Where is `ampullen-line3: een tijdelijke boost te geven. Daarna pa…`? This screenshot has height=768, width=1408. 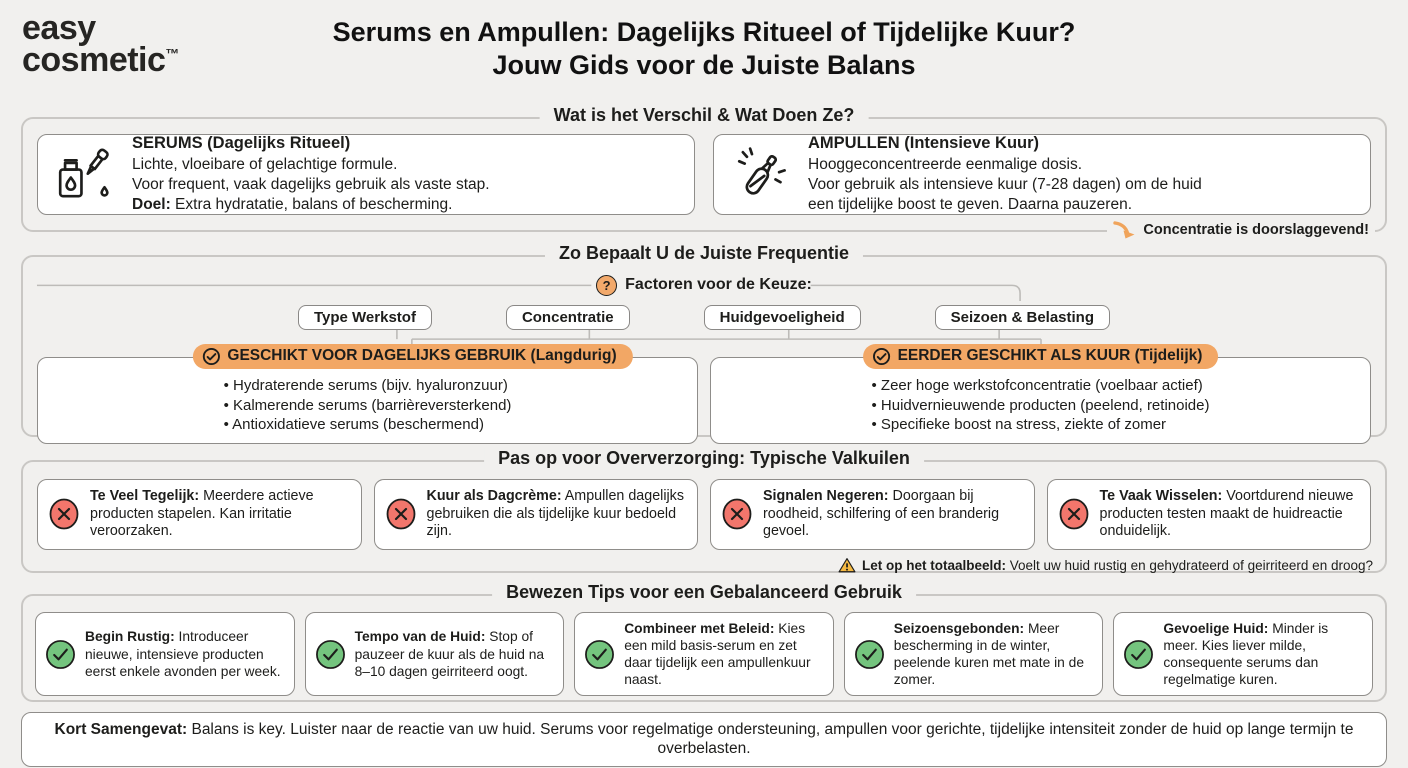 ampullen-line3: een tijdelijke boost te geven. Daarna pa… is located at coordinates (970, 204).